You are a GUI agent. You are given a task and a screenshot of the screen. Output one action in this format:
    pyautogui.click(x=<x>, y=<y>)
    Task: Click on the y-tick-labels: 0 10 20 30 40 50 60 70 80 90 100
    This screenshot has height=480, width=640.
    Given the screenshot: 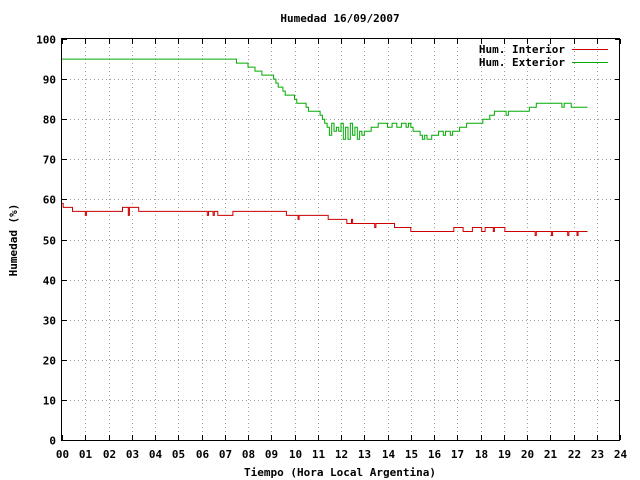 What is the action you would take?
    pyautogui.click(x=46, y=241)
    